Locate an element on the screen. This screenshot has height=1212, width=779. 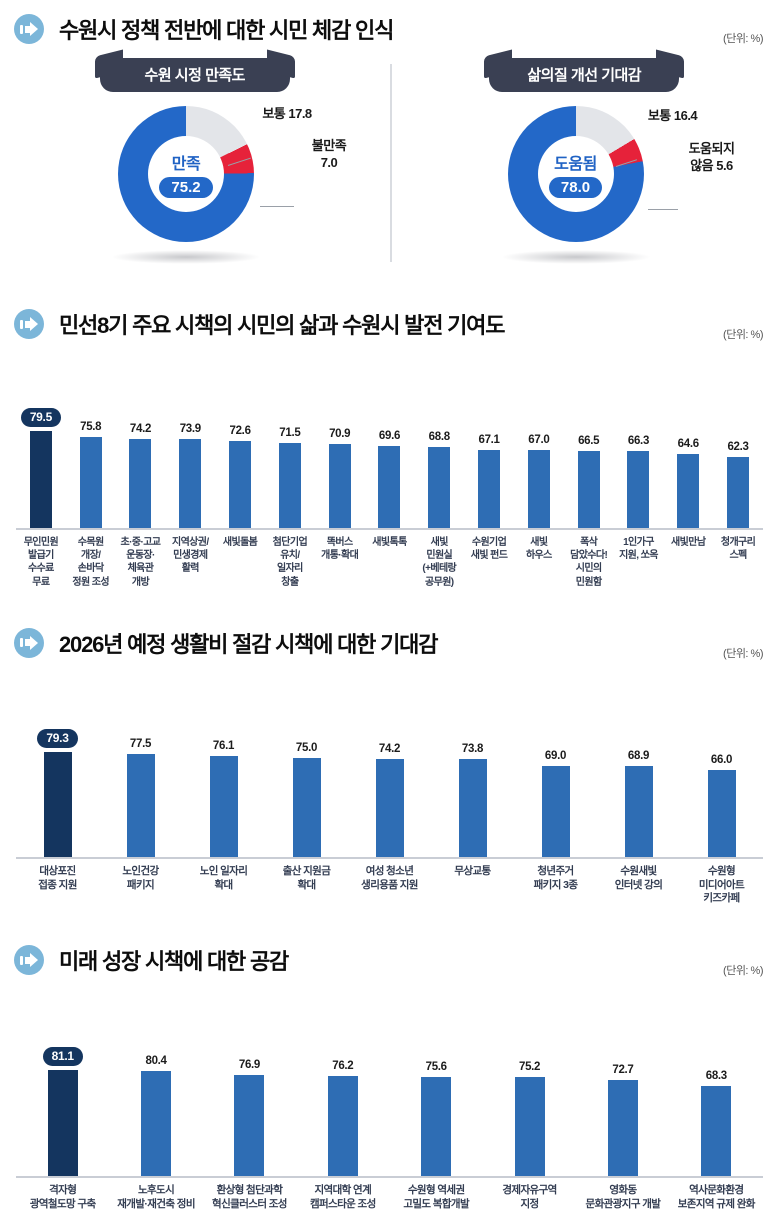
donut-1-center-label: 만족 is located at coordinates (186, 162).